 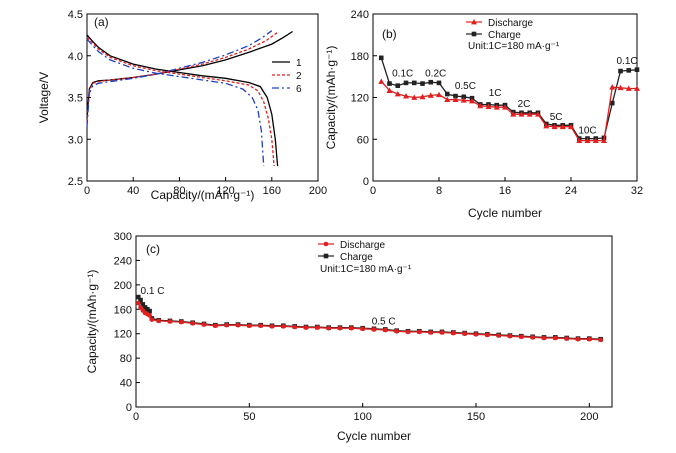 What do you see at coordinates (505, 191) in the screenshot?
I see `x-tick-label: 16` at bounding box center [505, 191].